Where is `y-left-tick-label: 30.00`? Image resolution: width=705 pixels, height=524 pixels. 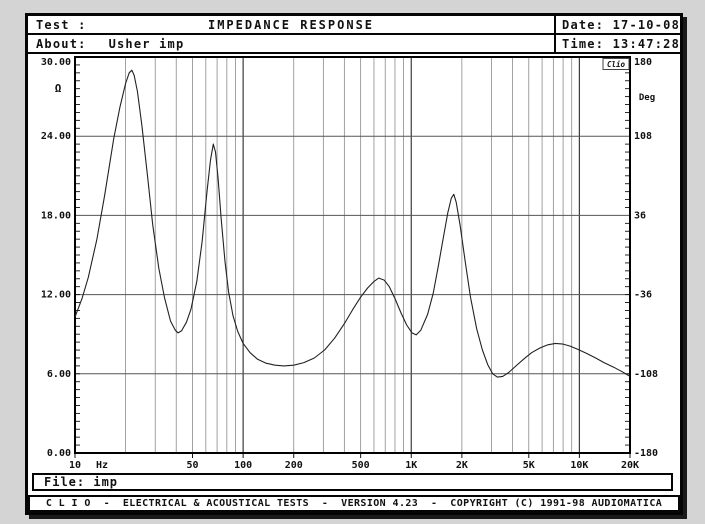 y-left-tick-label: 30.00 is located at coordinates (56, 62).